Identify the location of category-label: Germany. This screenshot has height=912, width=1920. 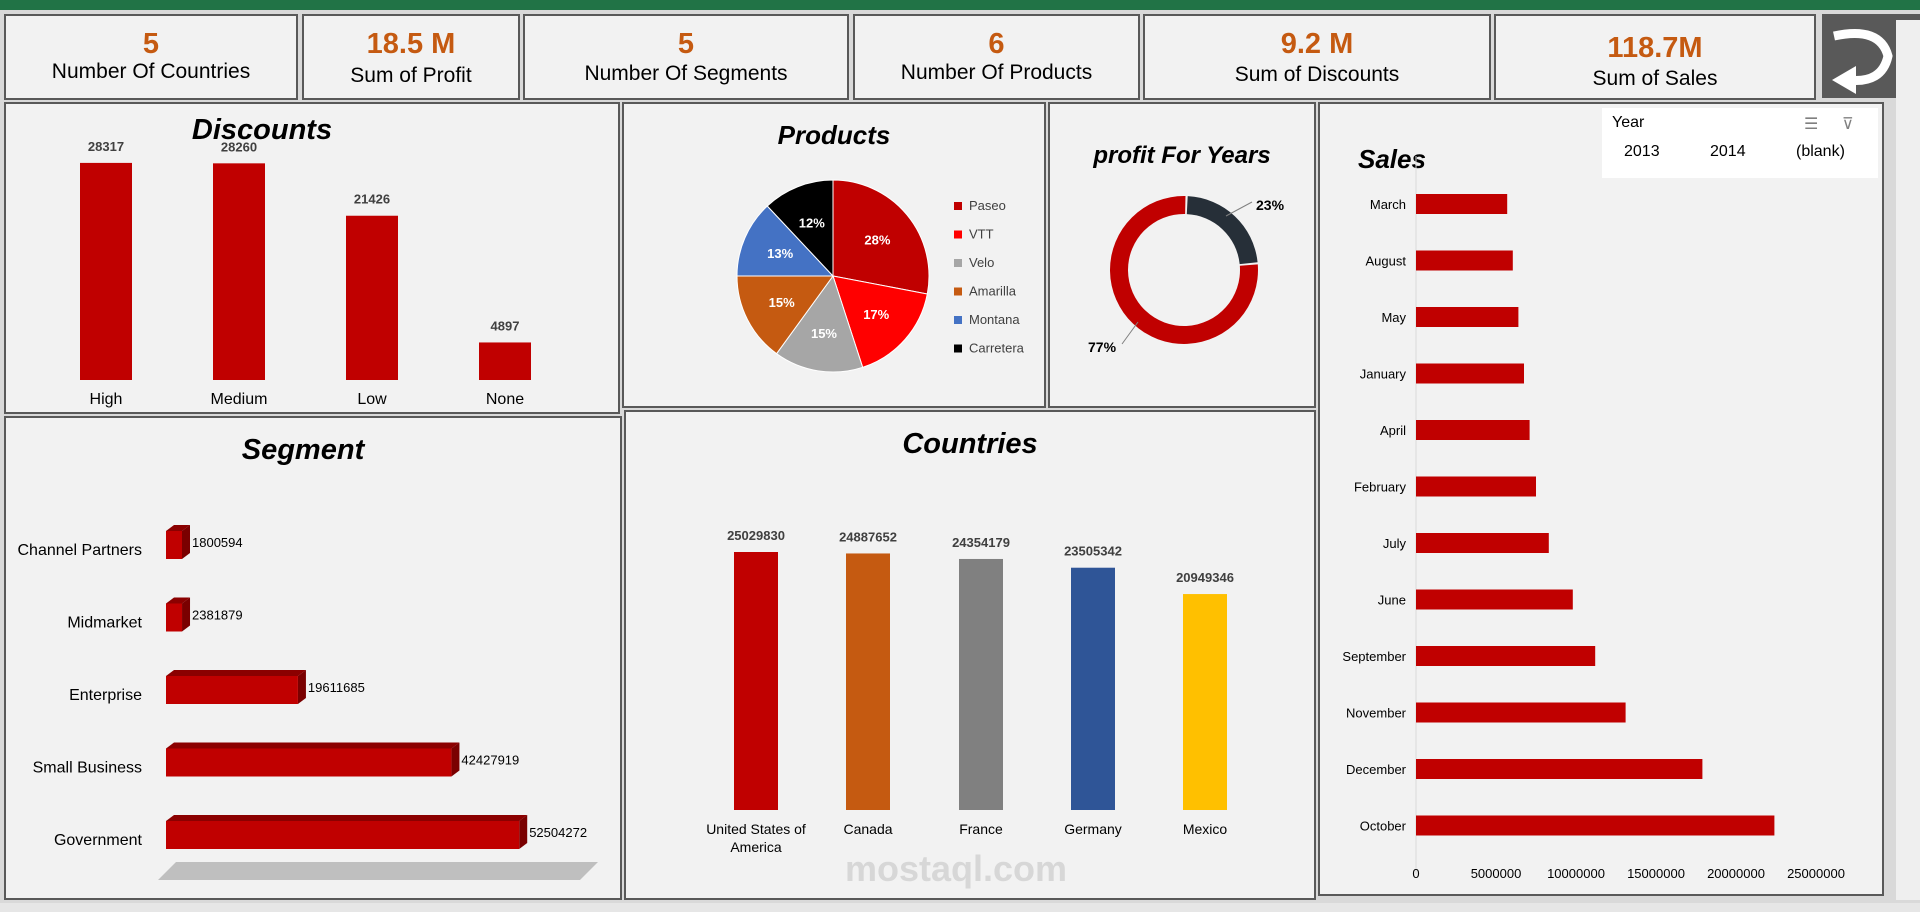
(1093, 829).